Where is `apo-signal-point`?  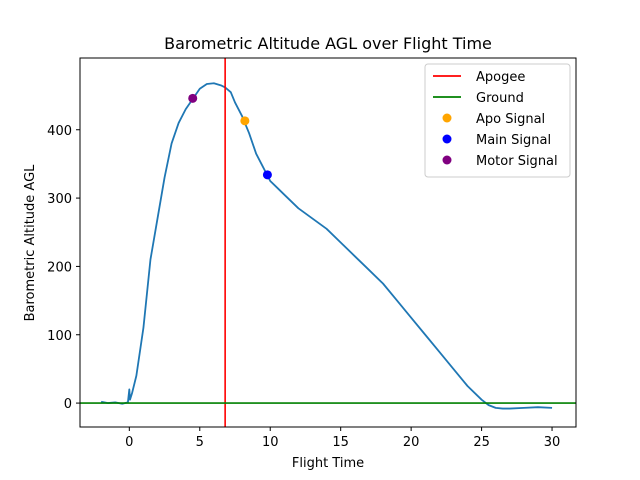 apo-signal-point is located at coordinates (245, 121).